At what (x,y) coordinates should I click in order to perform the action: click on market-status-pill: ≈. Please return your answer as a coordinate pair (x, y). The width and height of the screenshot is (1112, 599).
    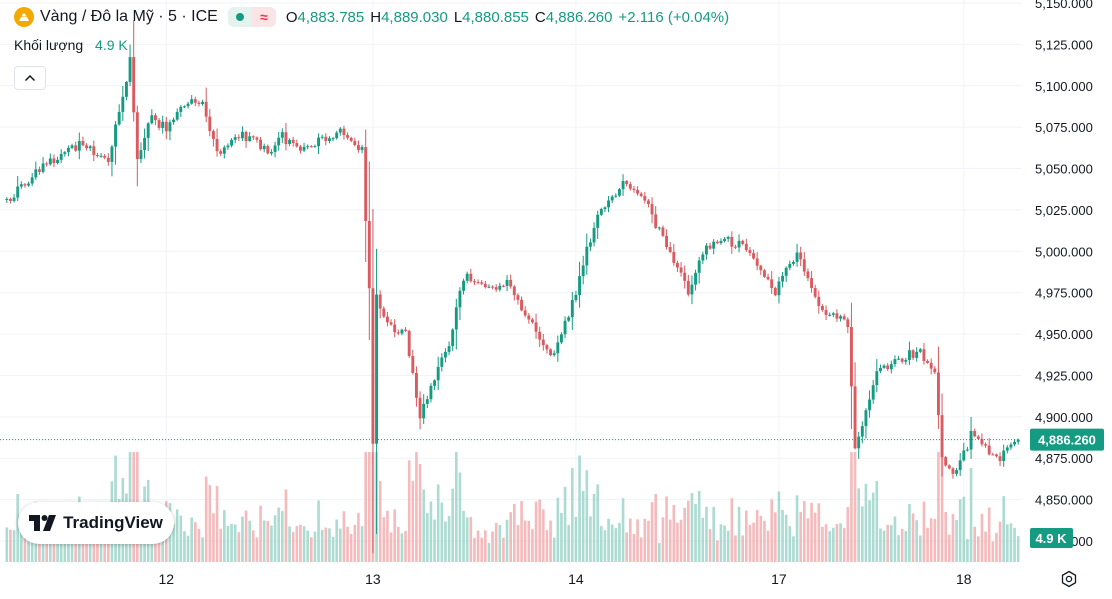
    Looking at the image, I should click on (251, 17).